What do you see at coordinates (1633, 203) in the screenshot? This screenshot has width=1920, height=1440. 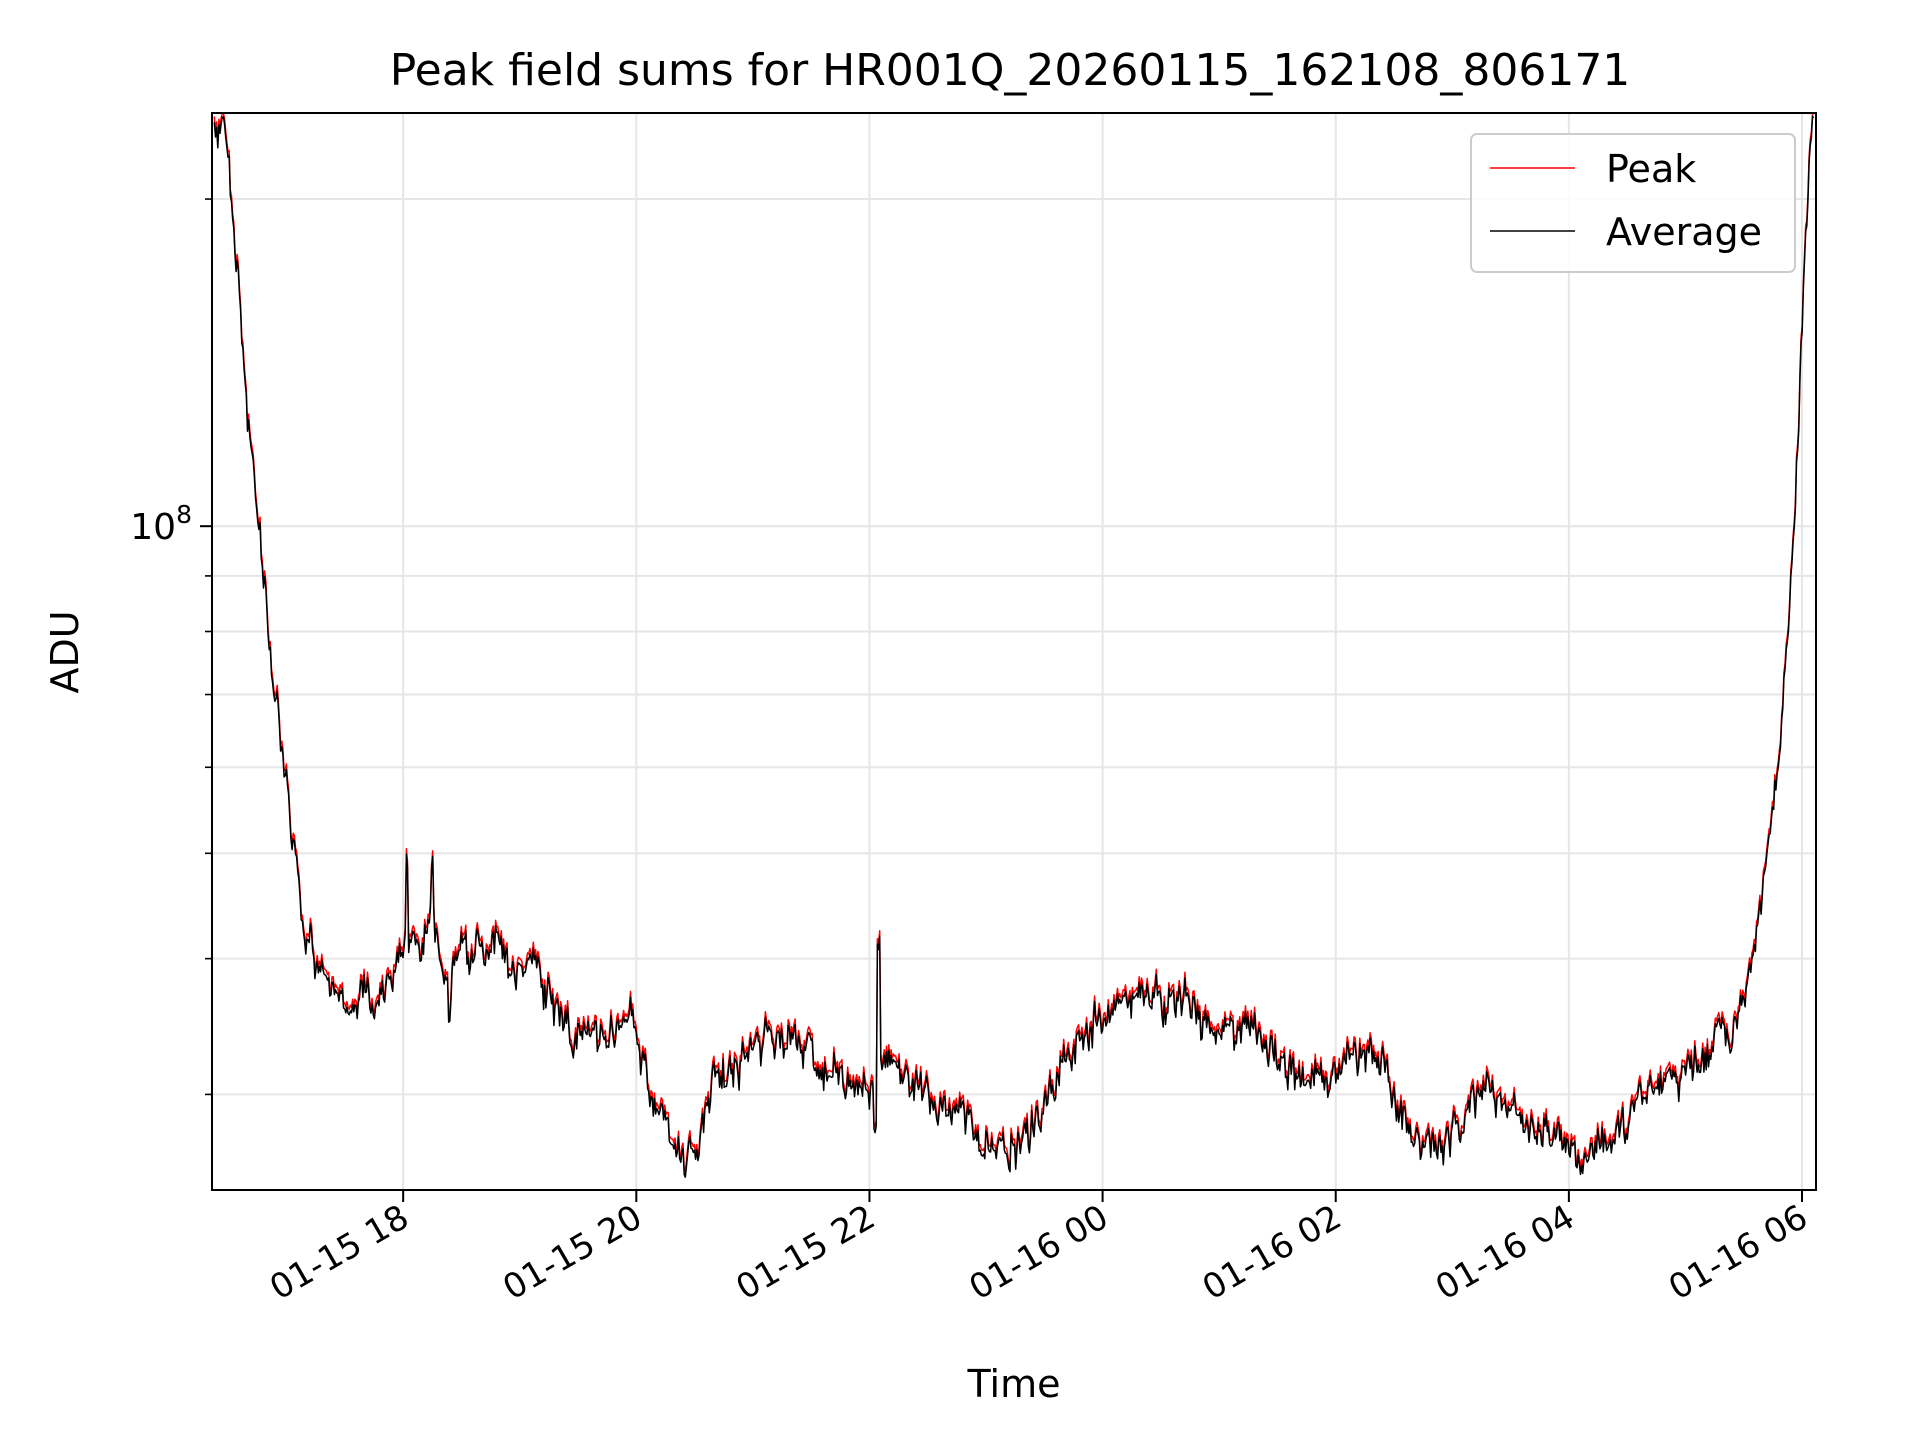 I see `legend: Peak Average` at bounding box center [1633, 203].